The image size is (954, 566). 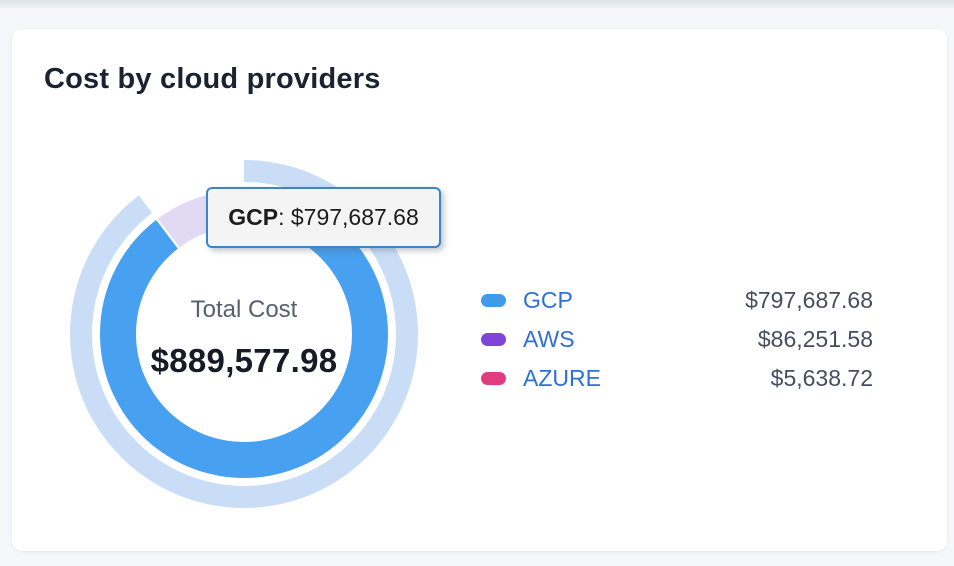 What do you see at coordinates (477, 5) in the screenshot?
I see `top-edge-shadow` at bounding box center [477, 5].